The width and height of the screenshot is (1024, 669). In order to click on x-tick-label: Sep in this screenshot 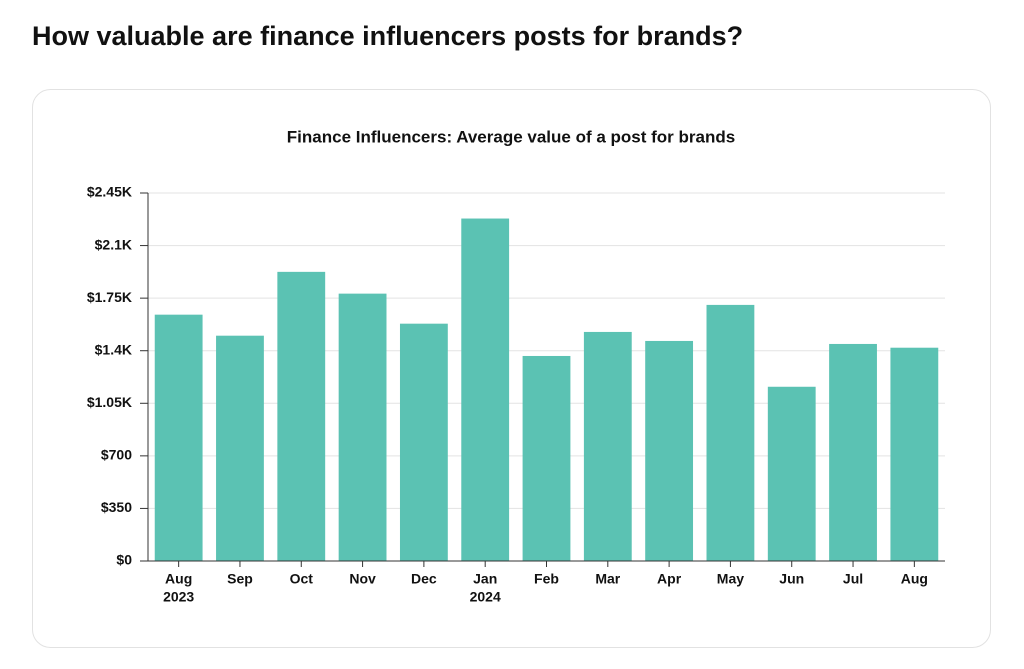, I will do `click(240, 579)`.